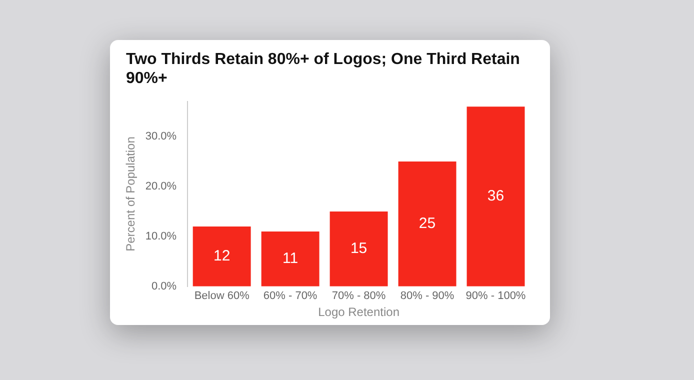 Image resolution: width=694 pixels, height=380 pixels. Describe the element at coordinates (164, 286) in the screenshot. I see `y-tick-label: 0.0%` at that location.